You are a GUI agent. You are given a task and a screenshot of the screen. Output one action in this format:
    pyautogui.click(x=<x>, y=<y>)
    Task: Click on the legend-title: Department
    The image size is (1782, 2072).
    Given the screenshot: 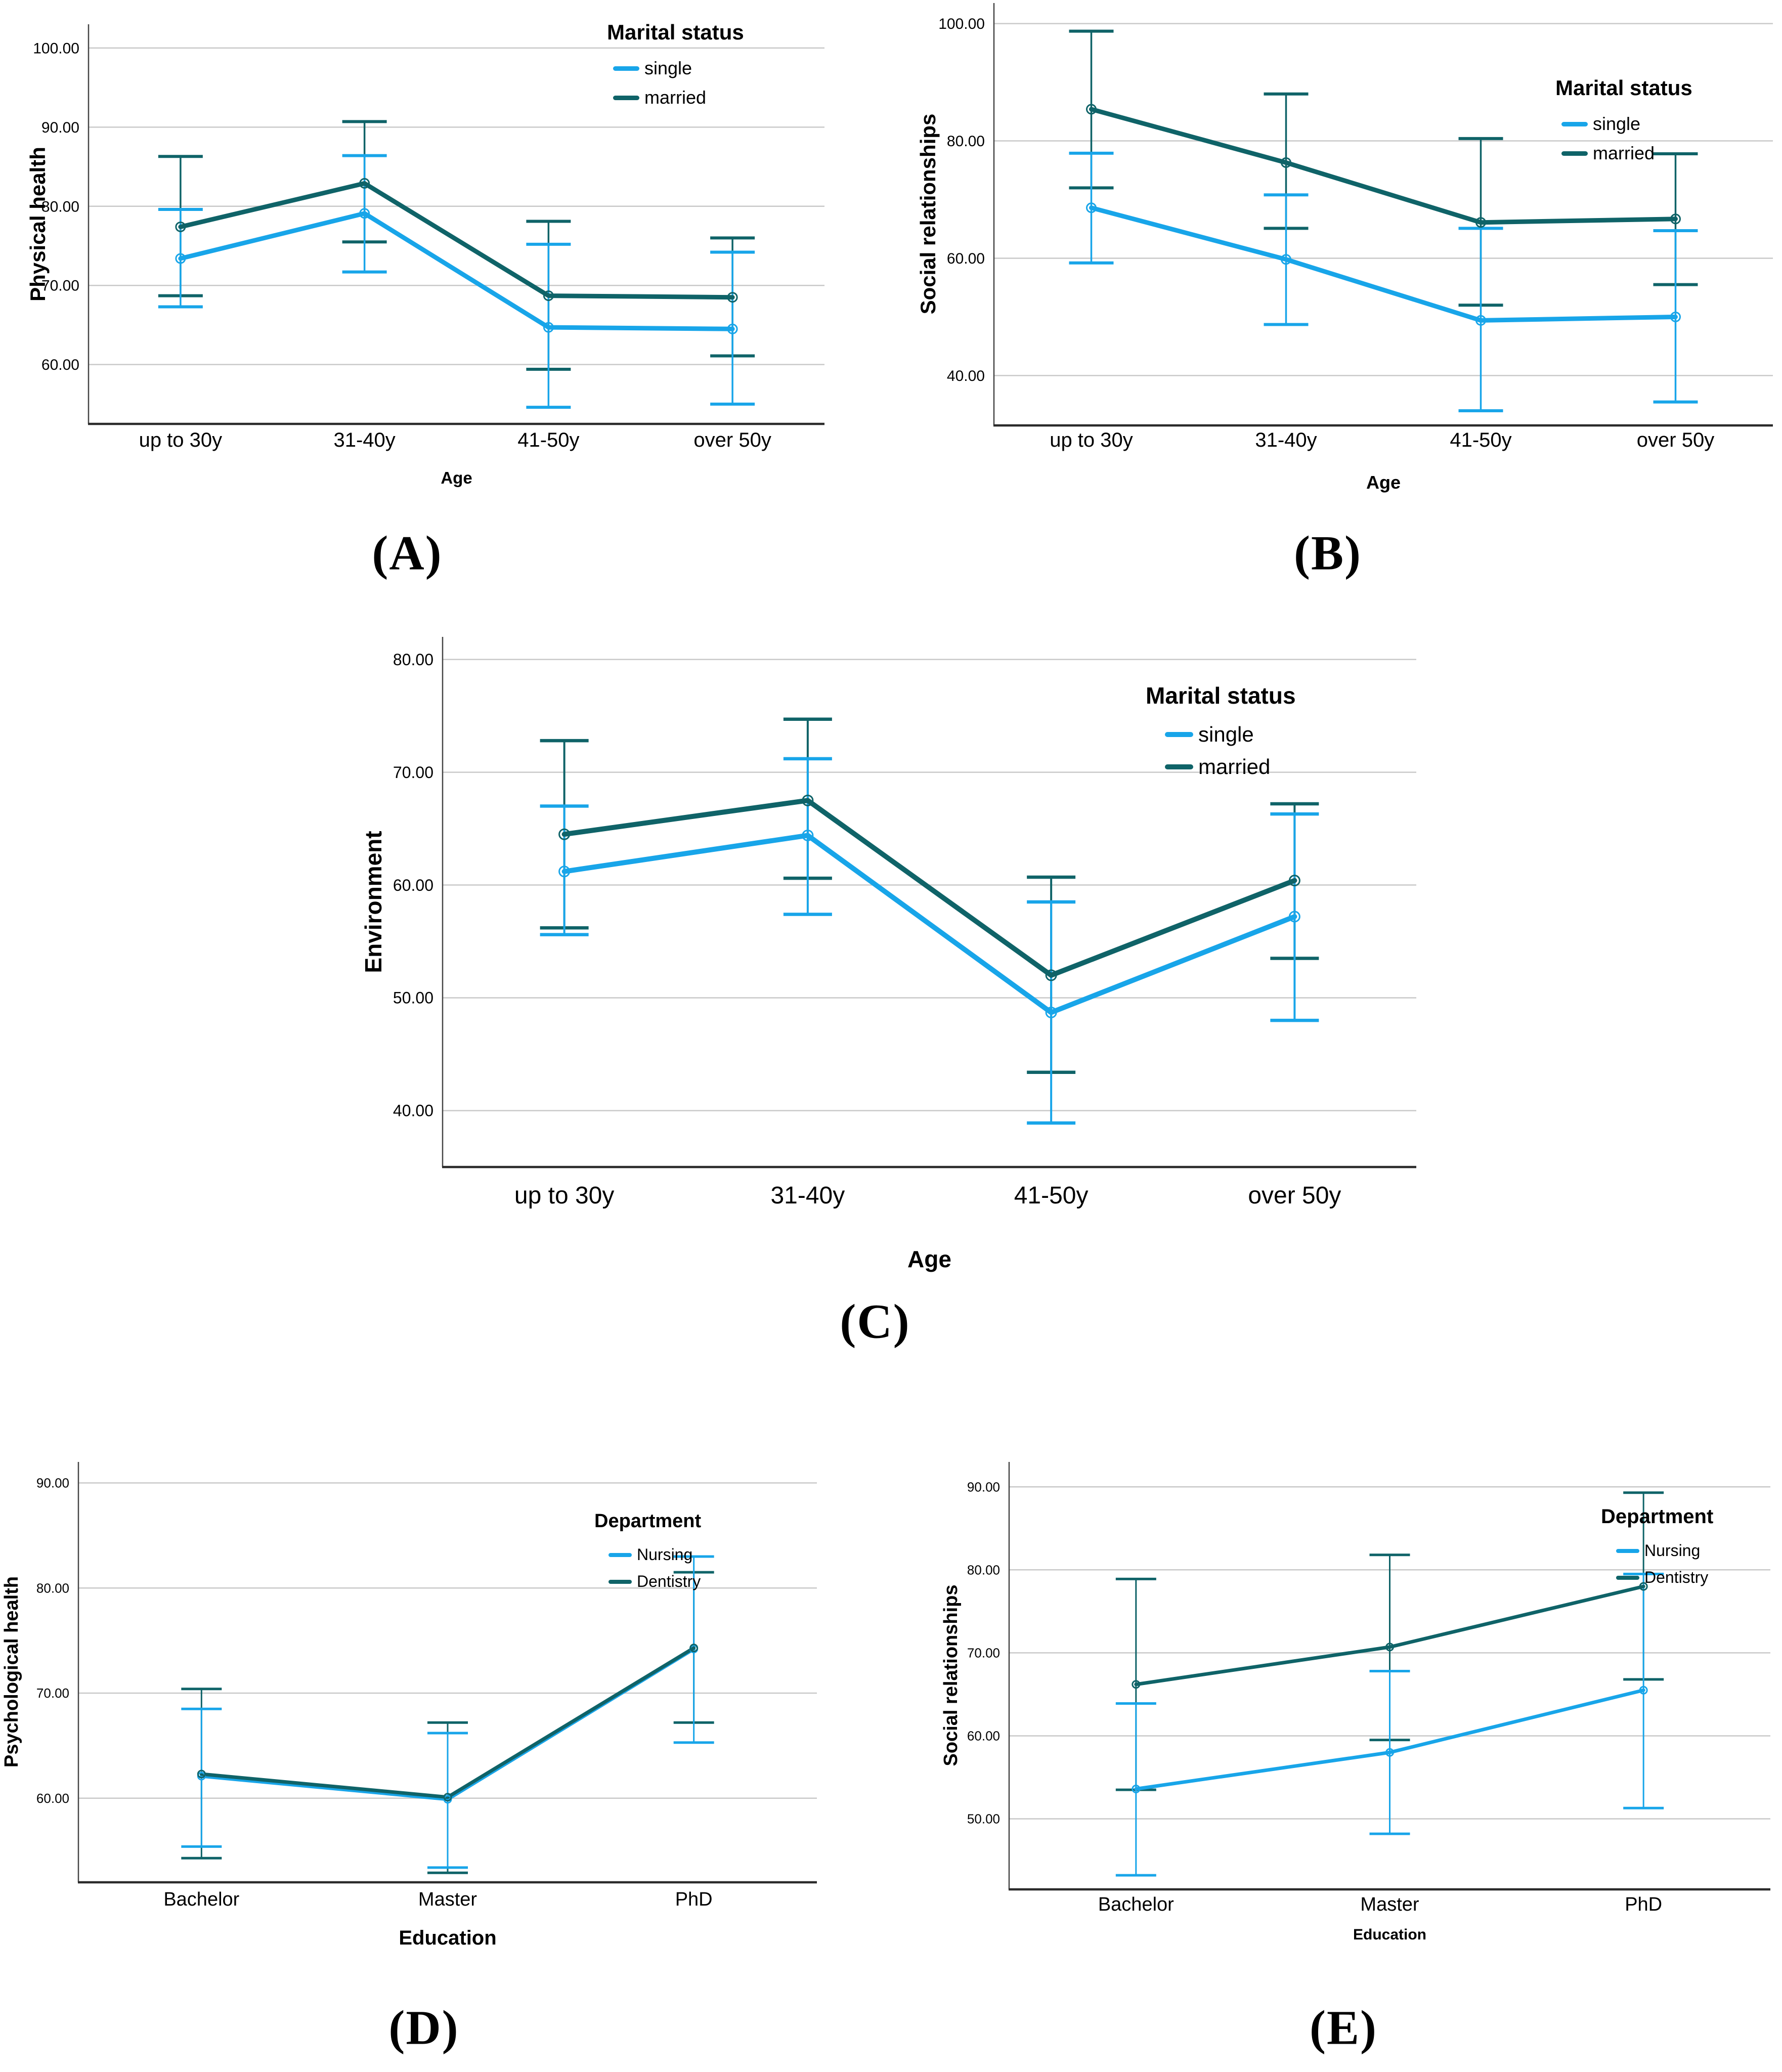 What is the action you would take?
    pyautogui.click(x=648, y=1521)
    